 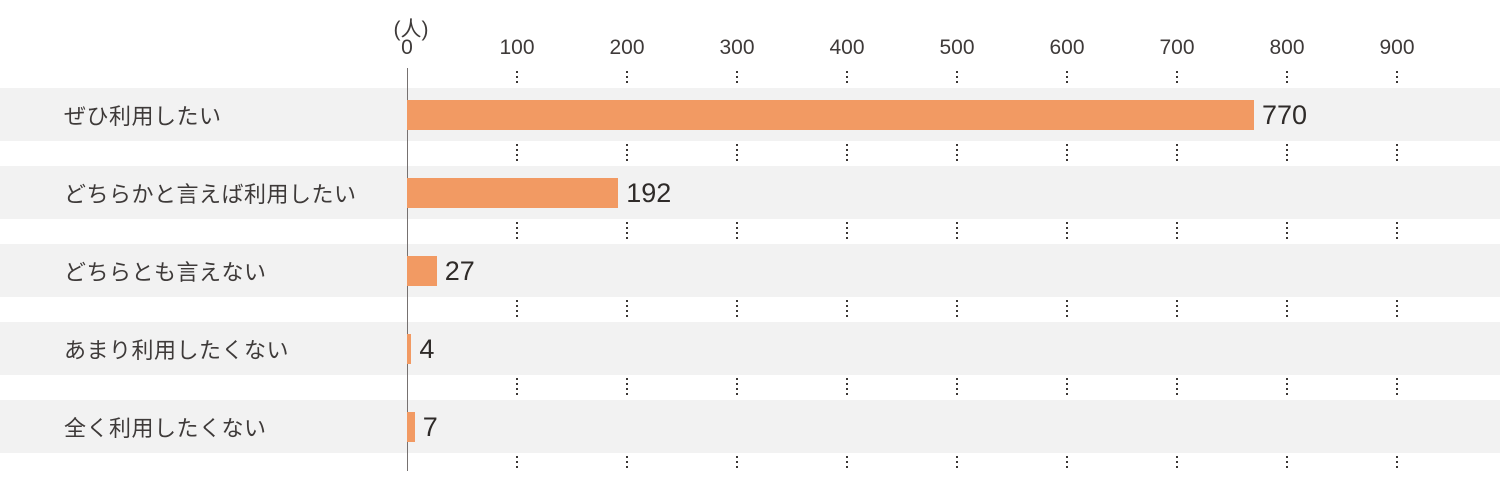 What do you see at coordinates (143, 116) in the screenshot?
I see `category-label: ぜひ利用したい` at bounding box center [143, 116].